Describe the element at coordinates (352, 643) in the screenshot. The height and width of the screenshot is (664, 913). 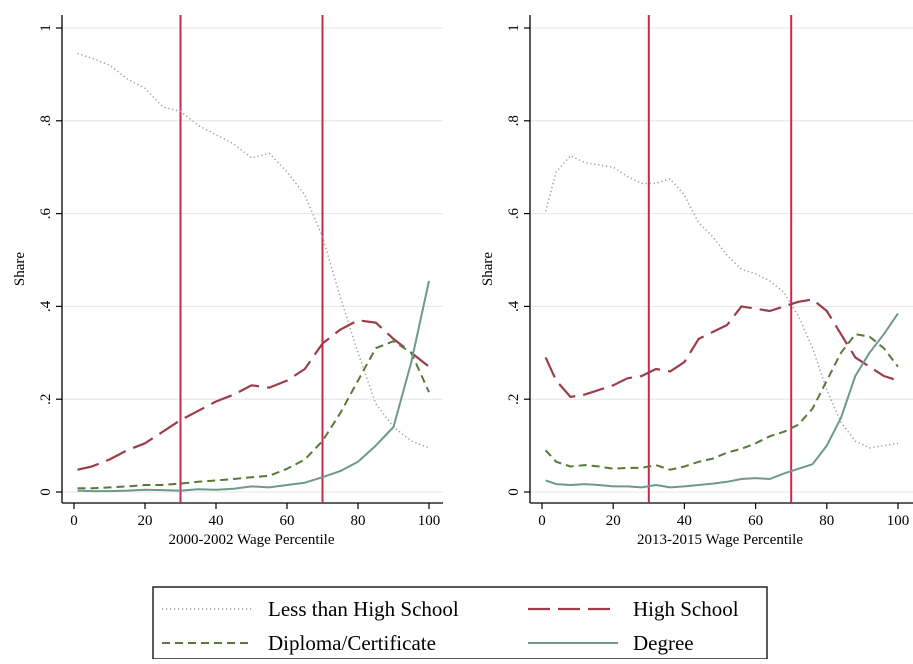
I see `legend-label-diploma-certificate: Diploma/Certificate` at that location.